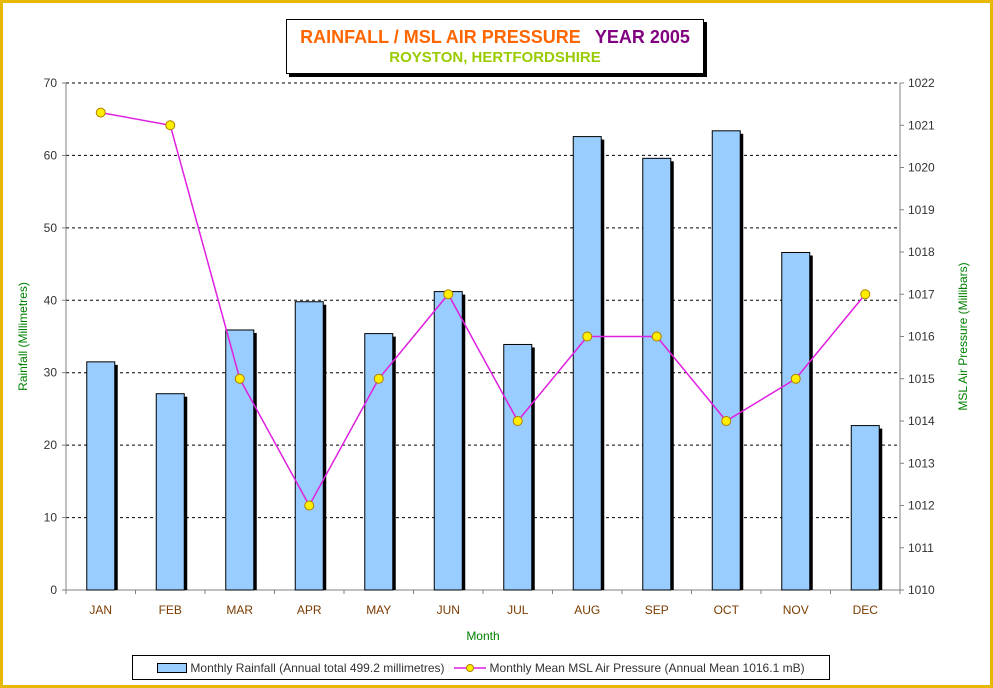 This screenshot has width=993, height=688. Describe the element at coordinates (921, 294) in the screenshot. I see `y-tick-label-right: 1017` at that location.